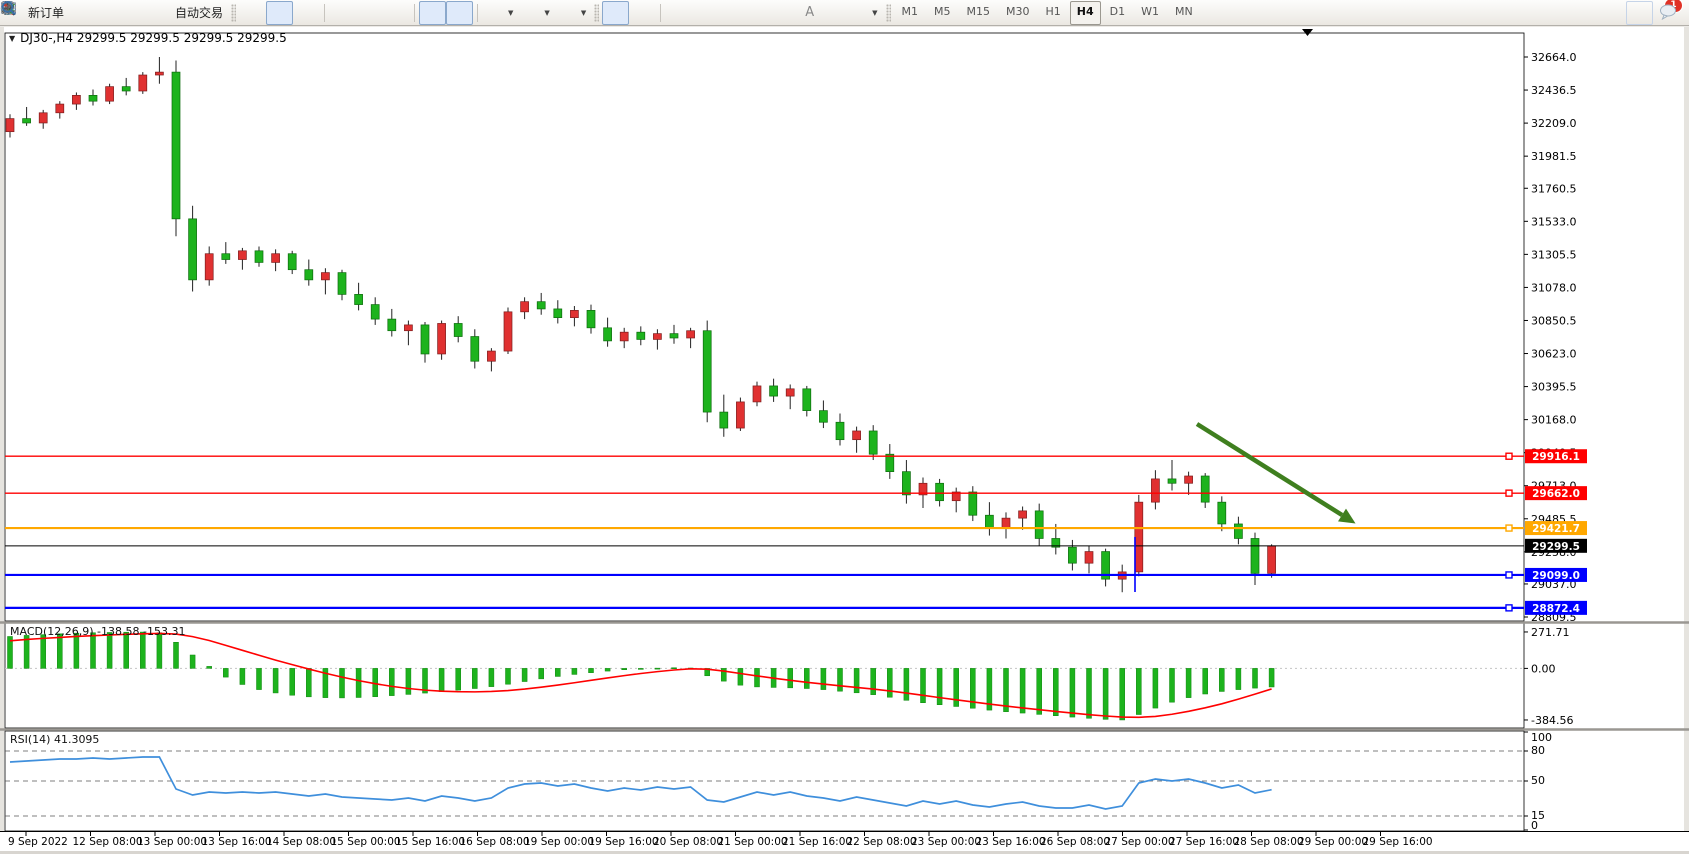 The height and width of the screenshot is (854, 1689). I want to click on auto-scroll-button, so click(224, 12).